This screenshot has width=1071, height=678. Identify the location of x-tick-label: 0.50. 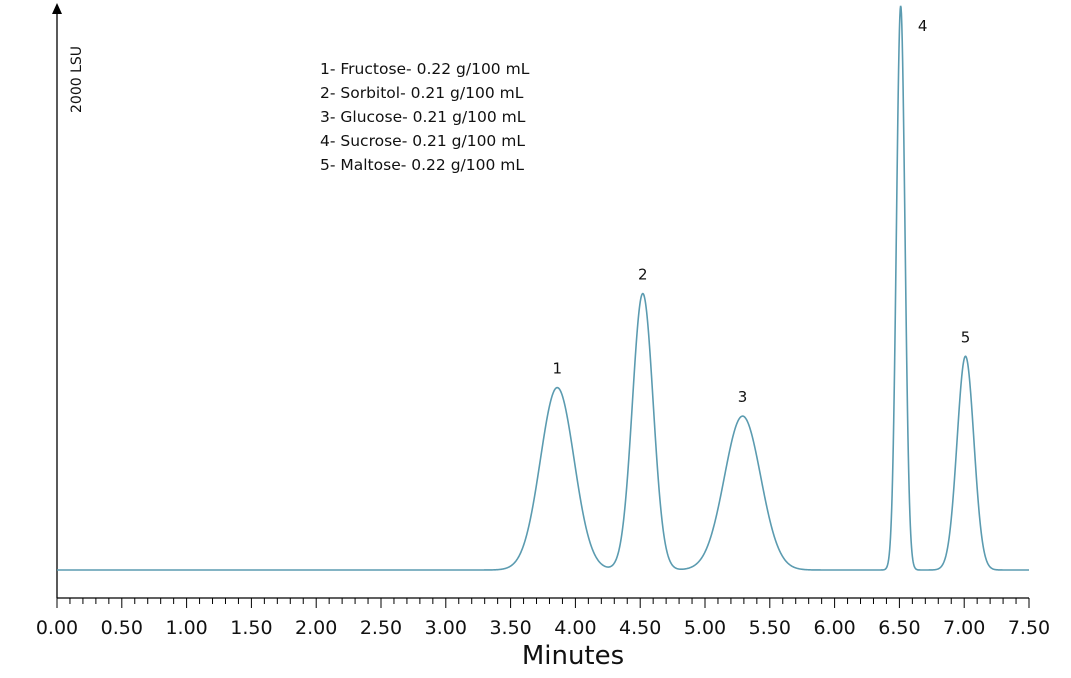
(122, 628).